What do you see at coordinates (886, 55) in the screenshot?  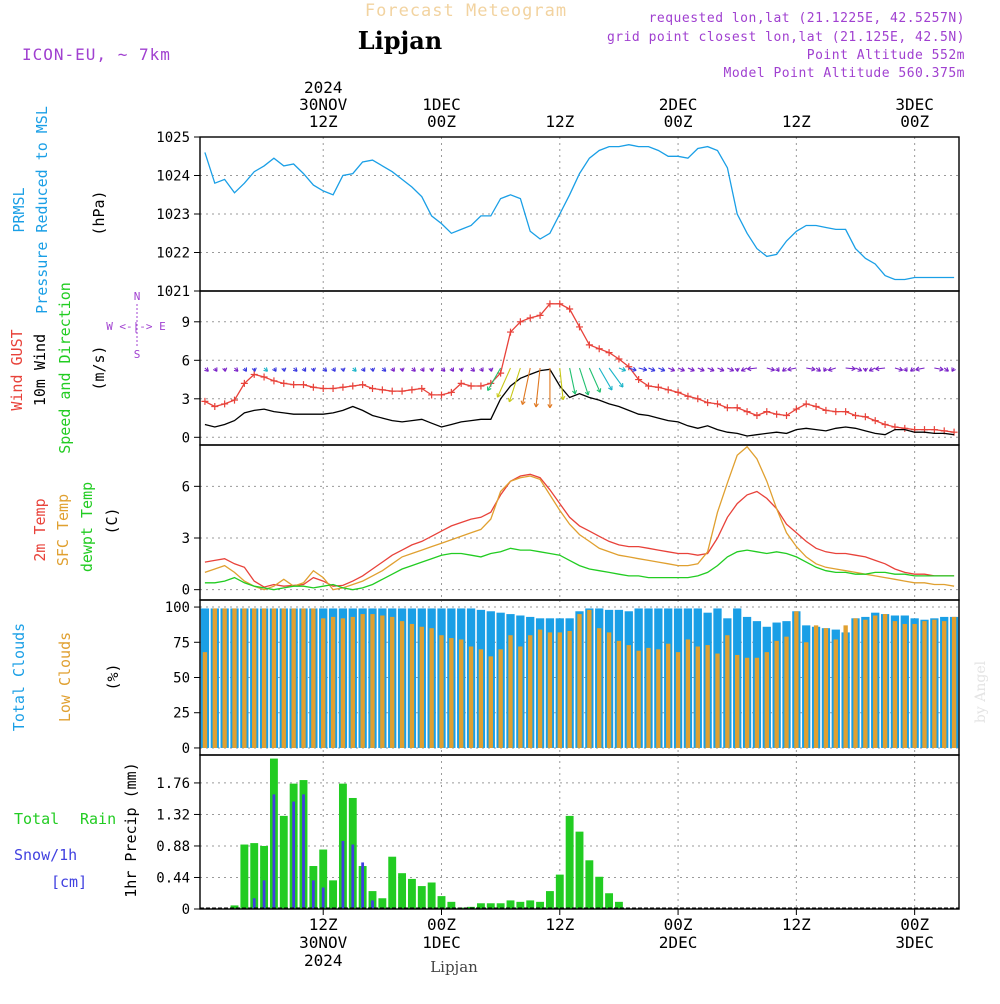 I see `point-altitude: Point Altitude 552m` at bounding box center [886, 55].